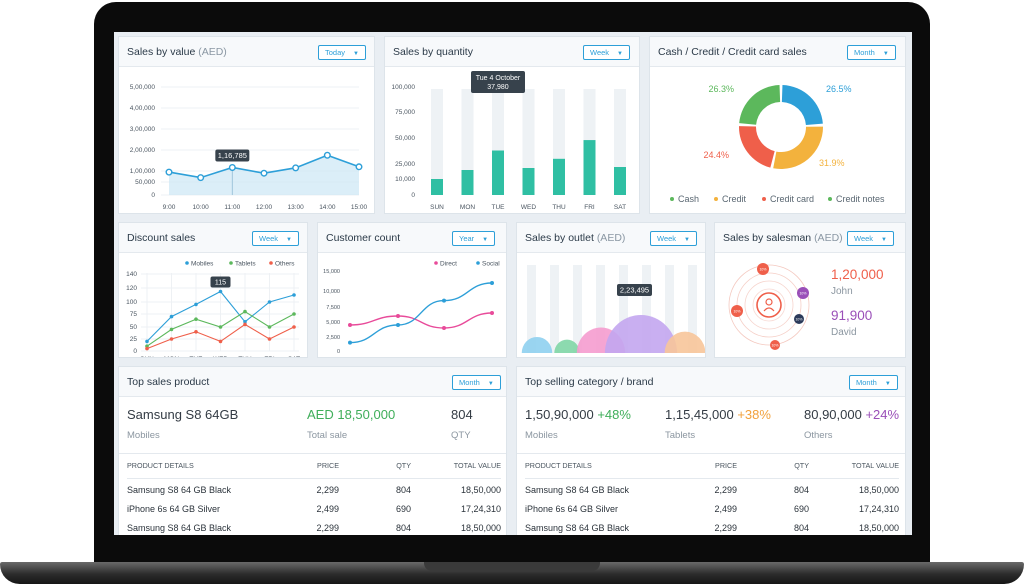 This screenshot has height=588, width=1024. I want to click on x-tick-label: SUN, so click(437, 207).